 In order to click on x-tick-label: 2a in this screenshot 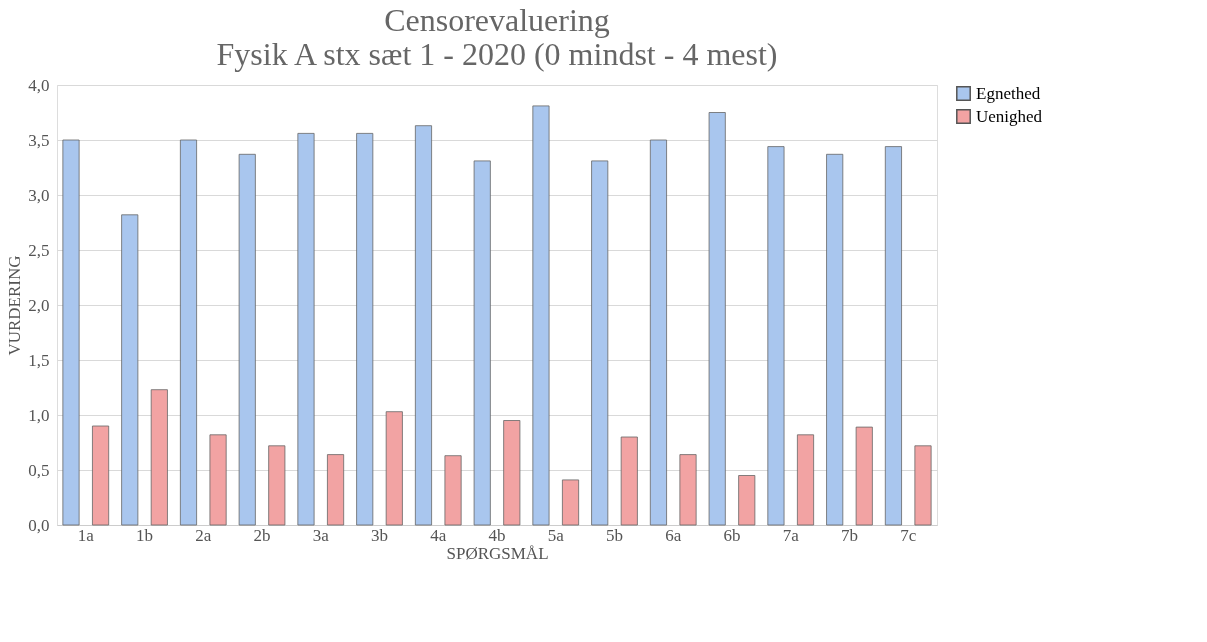, I will do `click(203, 535)`.